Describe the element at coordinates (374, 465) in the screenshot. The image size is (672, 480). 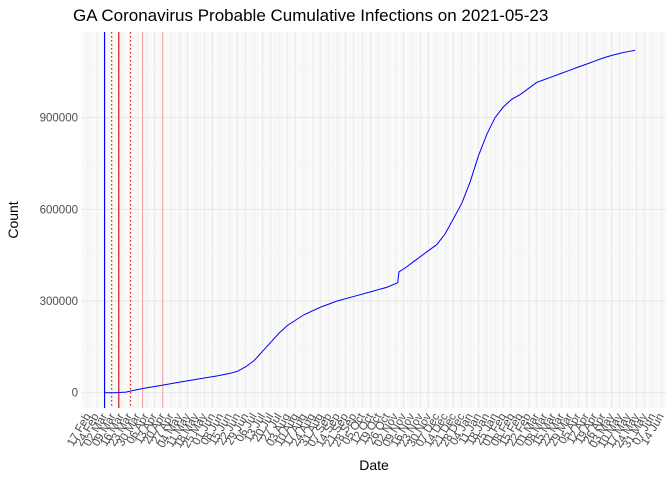
I see `x-axis-title: Date` at that location.